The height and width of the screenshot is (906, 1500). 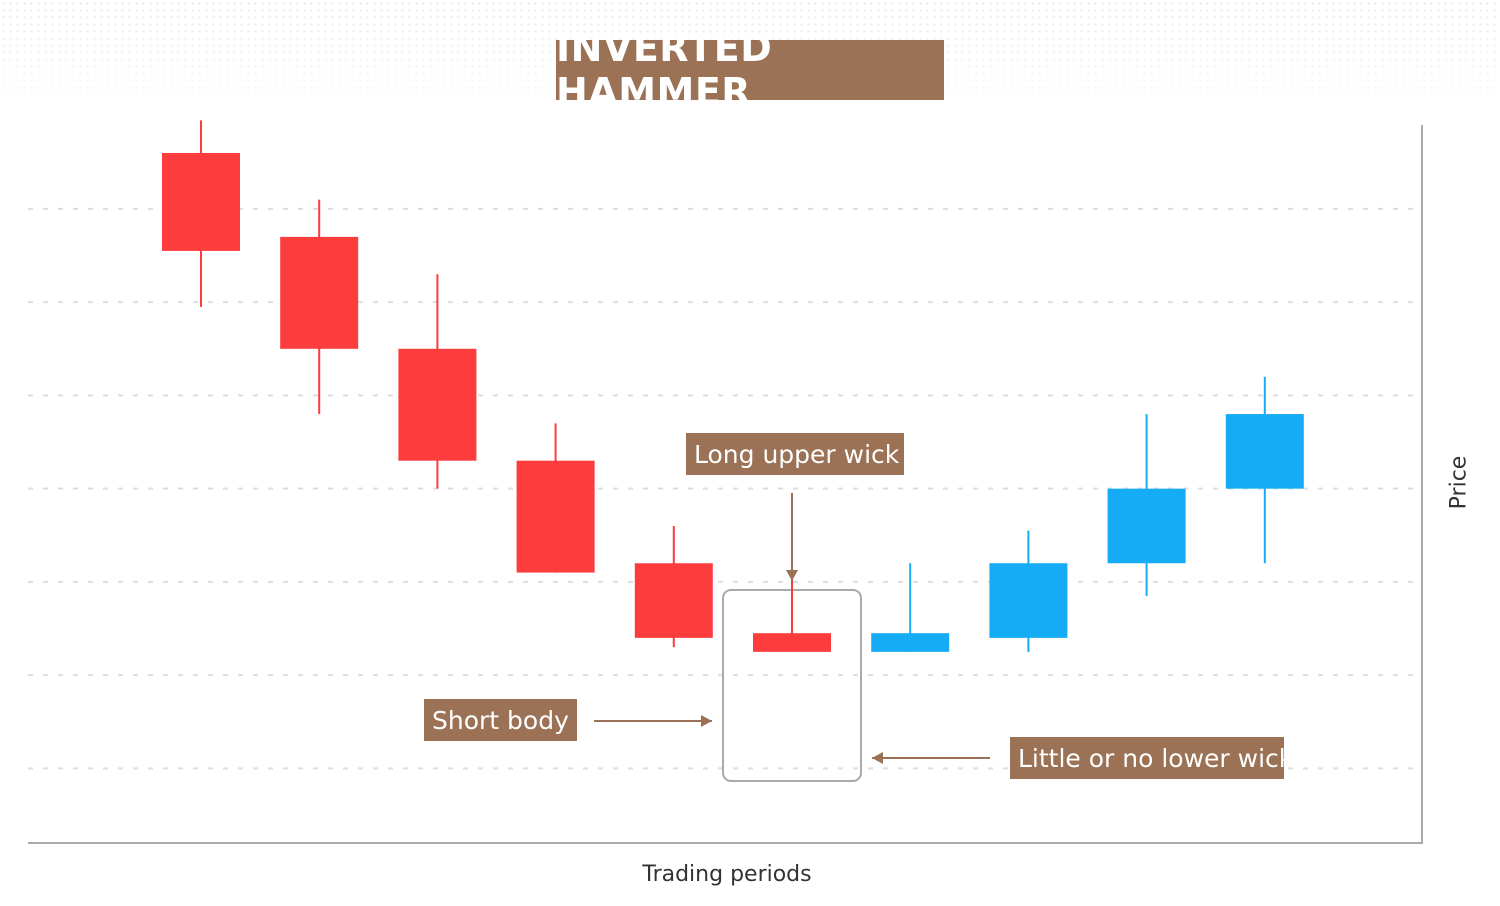 I want to click on annotation-arrows, so click(x=792, y=628).